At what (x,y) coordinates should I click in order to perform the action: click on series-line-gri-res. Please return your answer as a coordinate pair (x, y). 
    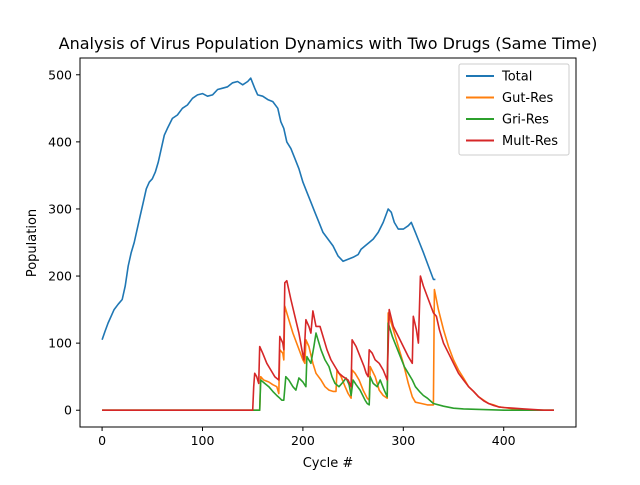
    Looking at the image, I should click on (328, 367).